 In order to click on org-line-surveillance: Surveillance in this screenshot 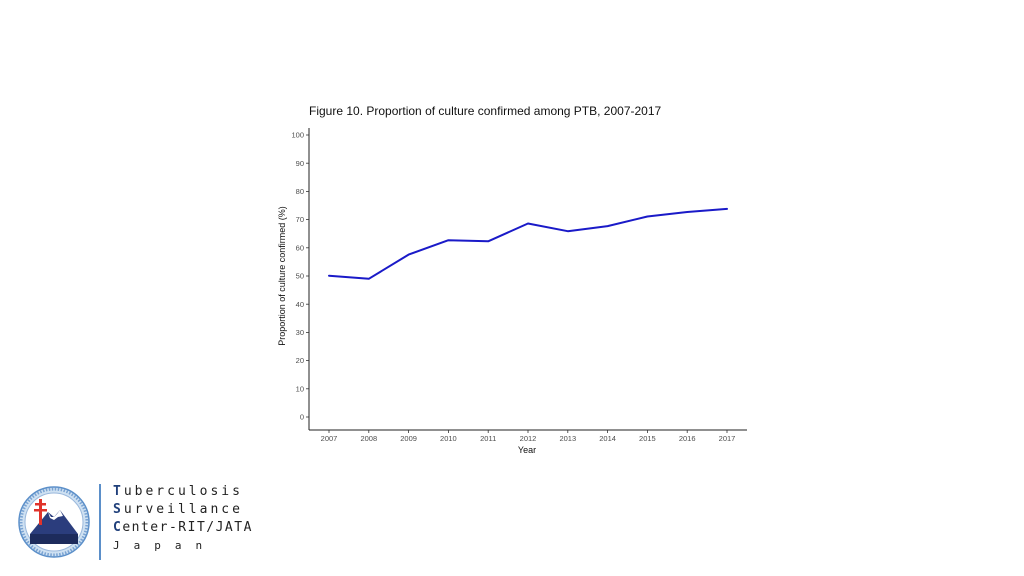, I will do `click(178, 509)`.